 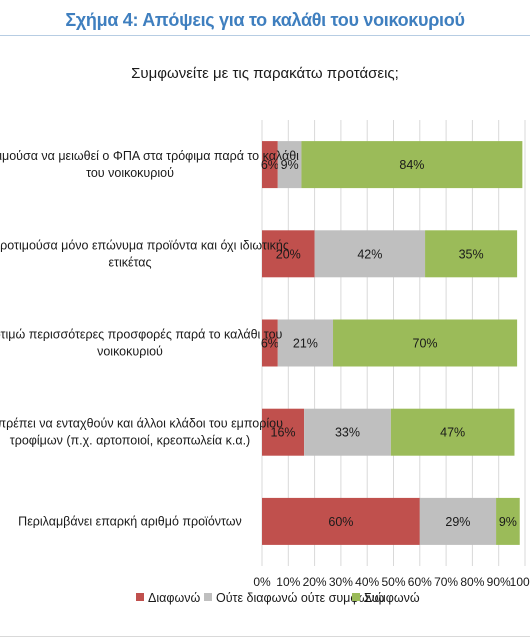 I want to click on category-label: νοικοκυριού, so click(x=130, y=352).